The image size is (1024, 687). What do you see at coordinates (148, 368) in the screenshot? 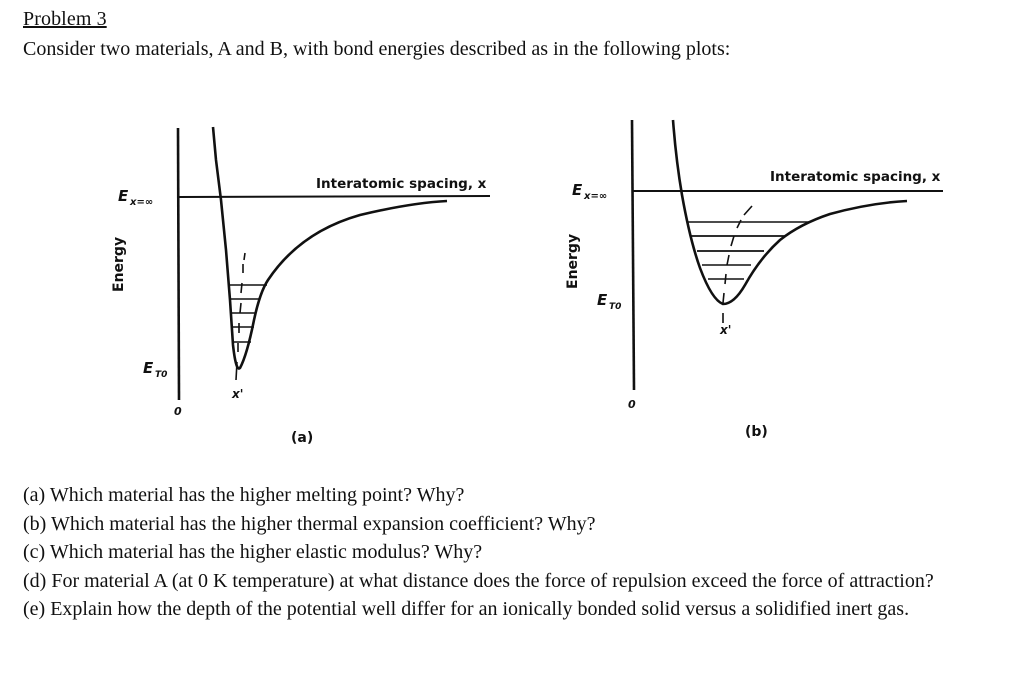
I see `e-t0-label-a: E` at bounding box center [148, 368].